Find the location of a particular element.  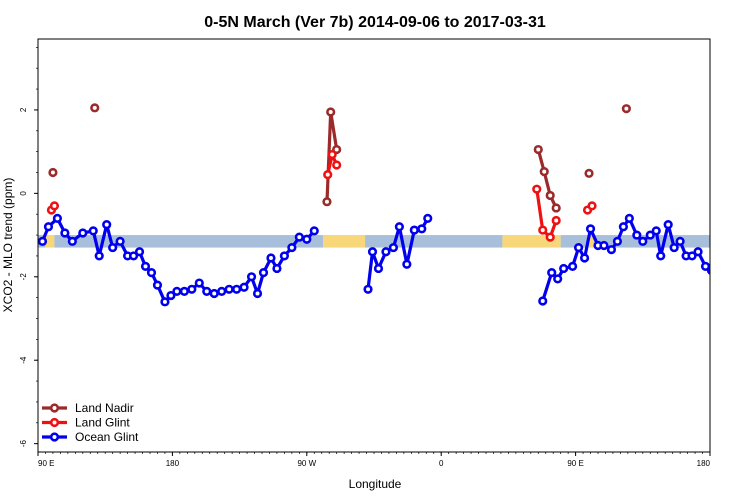

x-tick-label: 0 is located at coordinates (441, 463).